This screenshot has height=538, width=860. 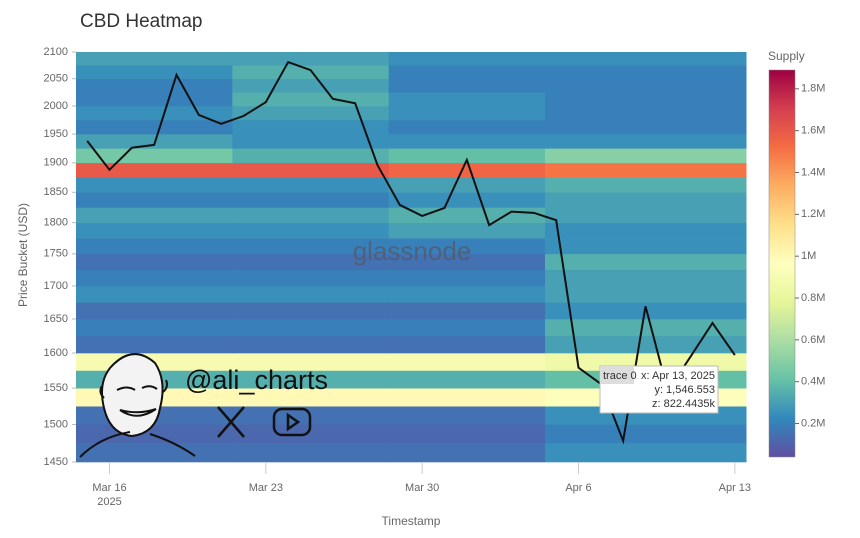 I want to click on colorbar-tick-label: 0.2M, so click(x=813, y=423).